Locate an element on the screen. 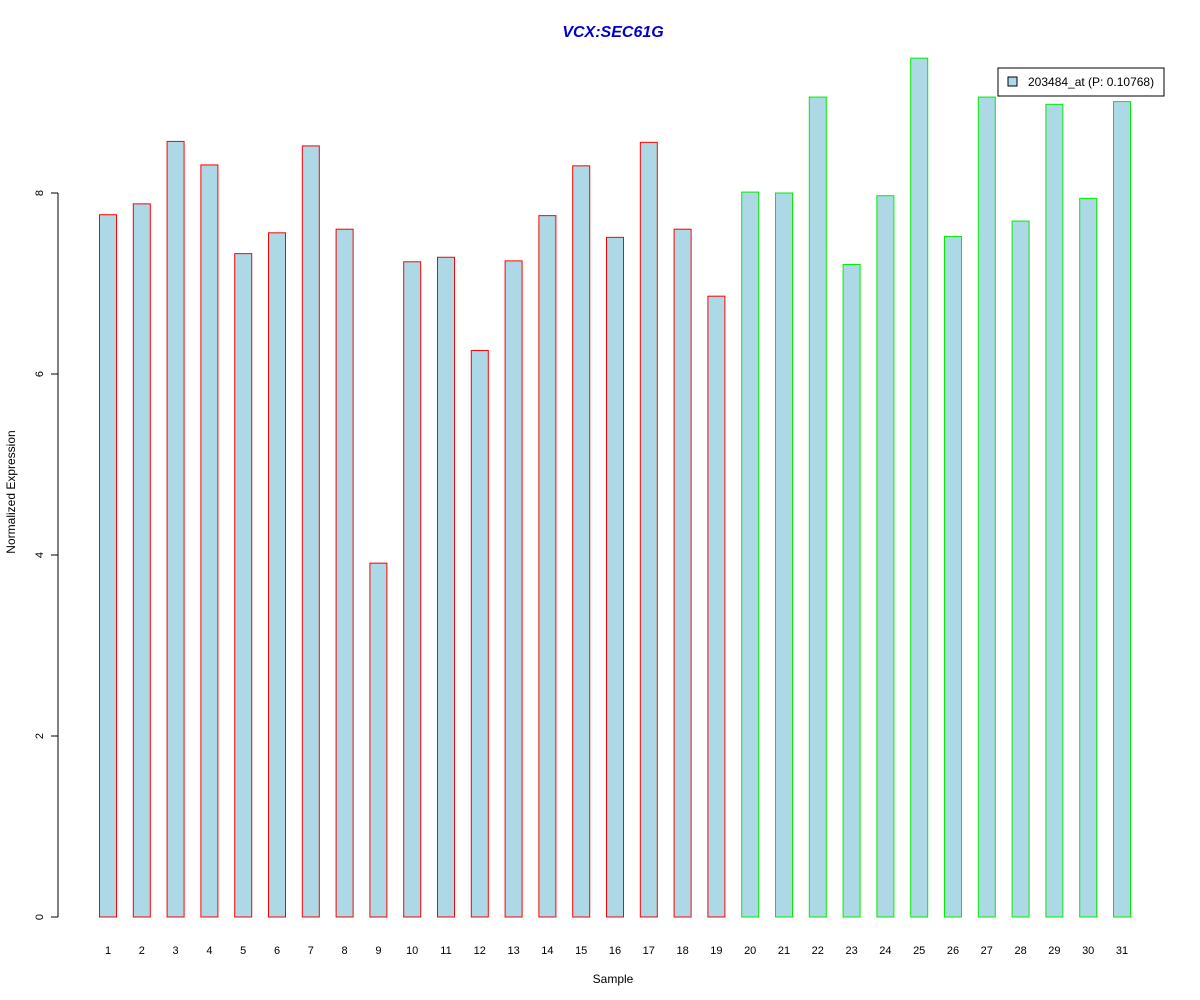  legend-label: 203484_at (P: 0.10768) is located at coordinates (1091, 82).